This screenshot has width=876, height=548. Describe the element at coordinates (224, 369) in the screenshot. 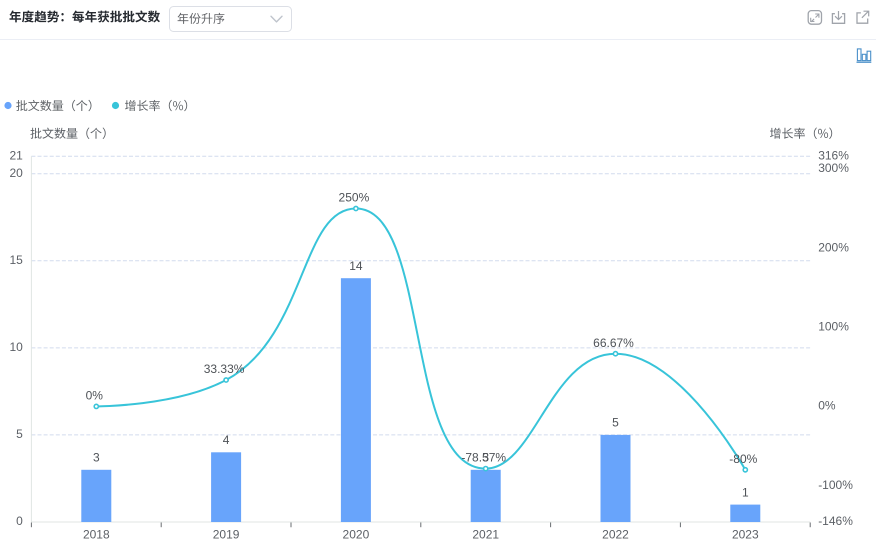

I see `svg-text: 33.33%` at that location.